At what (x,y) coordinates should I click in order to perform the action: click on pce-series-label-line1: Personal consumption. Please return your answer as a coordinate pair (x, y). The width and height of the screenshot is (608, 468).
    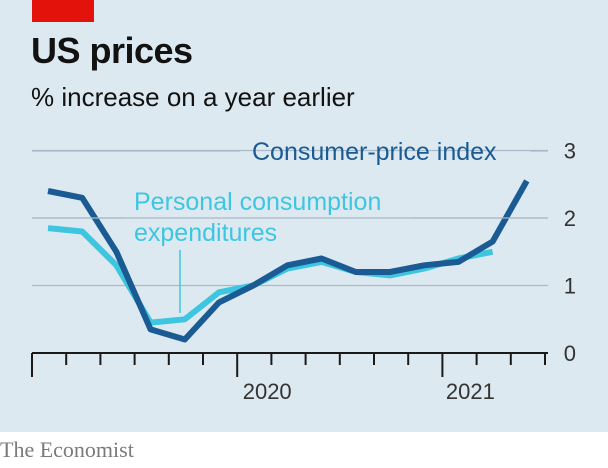
    Looking at the image, I should click on (257, 202).